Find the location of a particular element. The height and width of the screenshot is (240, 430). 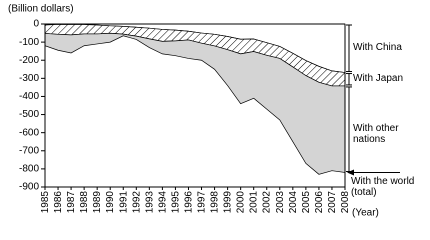

y-tick-label: -400 is located at coordinates (29, 96).